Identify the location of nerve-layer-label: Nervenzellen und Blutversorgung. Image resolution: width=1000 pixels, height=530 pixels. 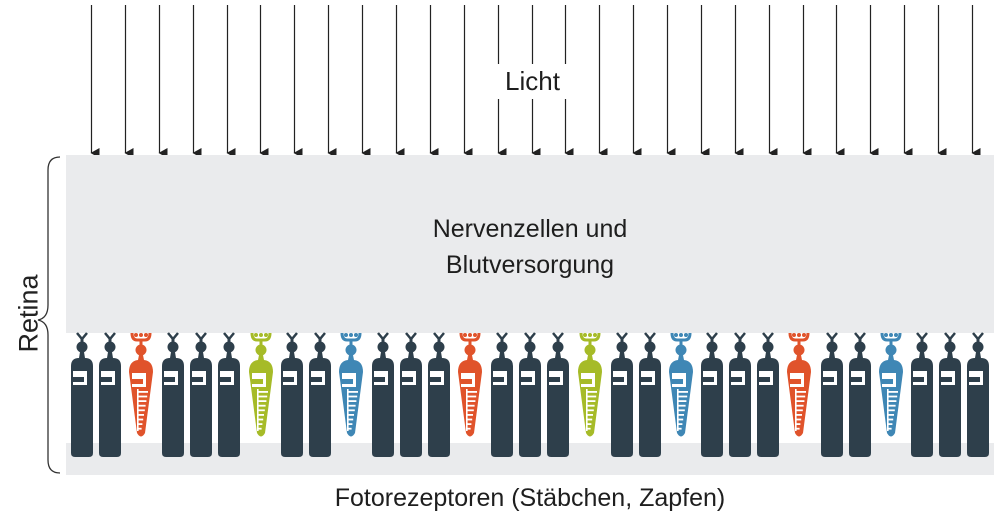
(530, 247).